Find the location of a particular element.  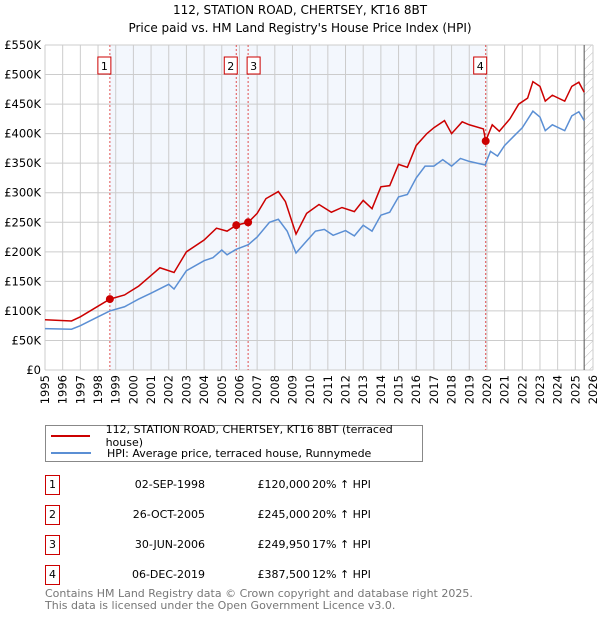

sale-hpi-diff: 12% ↑ HPI is located at coordinates (341, 574).